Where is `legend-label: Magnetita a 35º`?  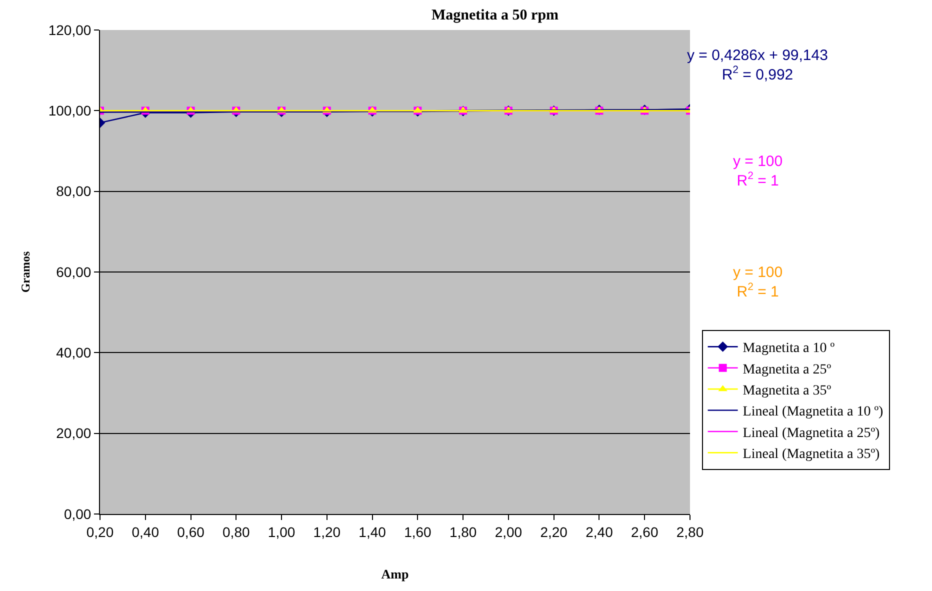 legend-label: Magnetita a 35º is located at coordinates (787, 391).